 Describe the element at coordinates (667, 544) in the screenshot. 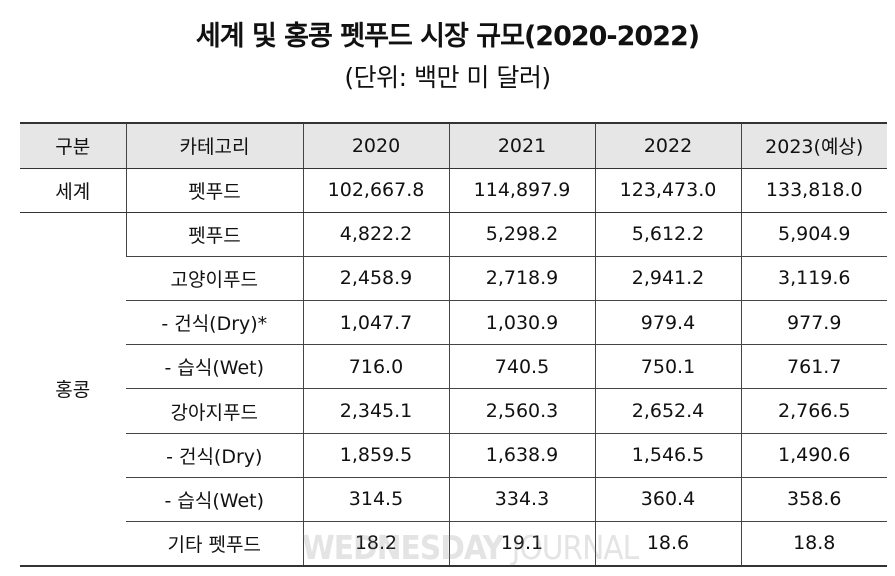

I see `value-cell: 18.6` at that location.